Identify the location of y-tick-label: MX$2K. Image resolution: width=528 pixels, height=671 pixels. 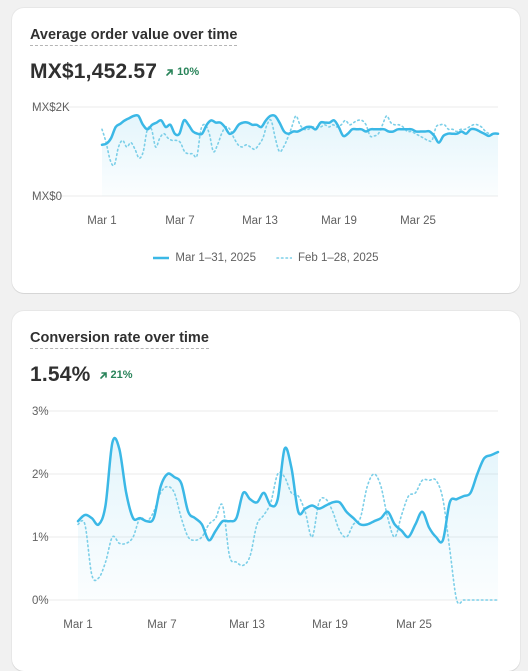
(51, 108).